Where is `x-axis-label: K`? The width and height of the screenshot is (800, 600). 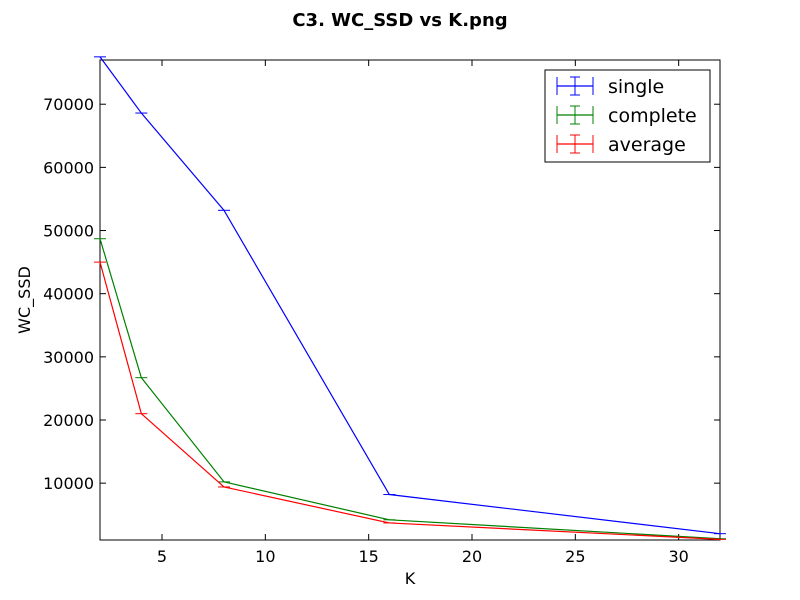
x-axis-label: K is located at coordinates (410, 578).